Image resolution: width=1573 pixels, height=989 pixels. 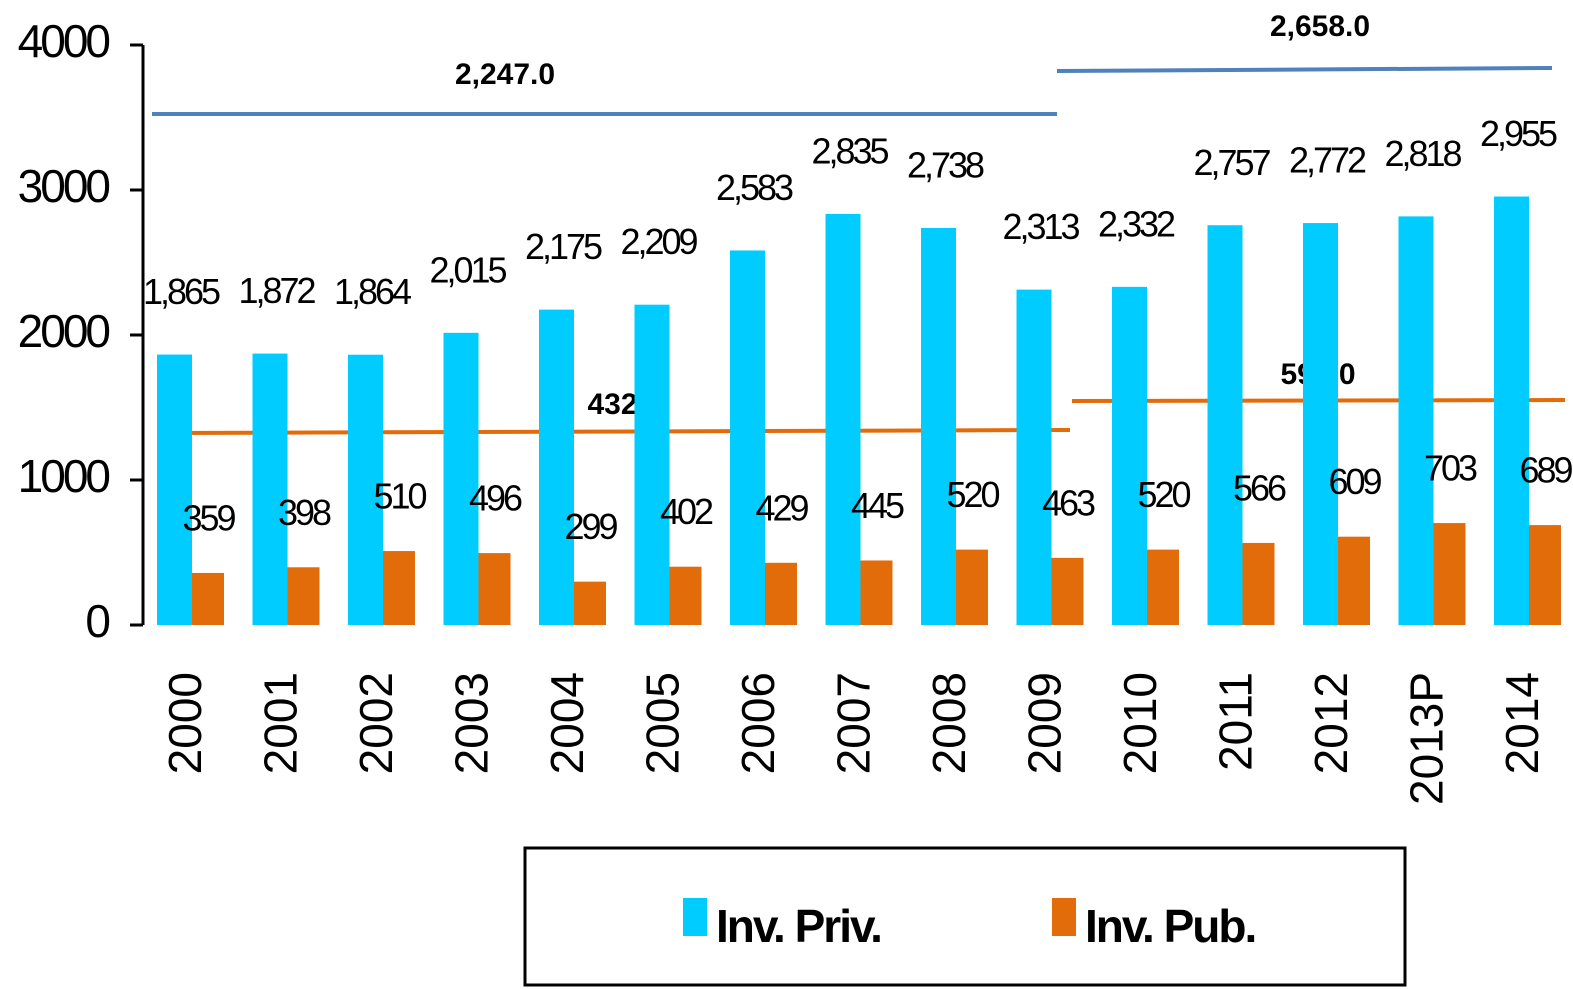 What do you see at coordinates (181, 291) in the screenshot?
I see `value-label: 1,865` at bounding box center [181, 291].